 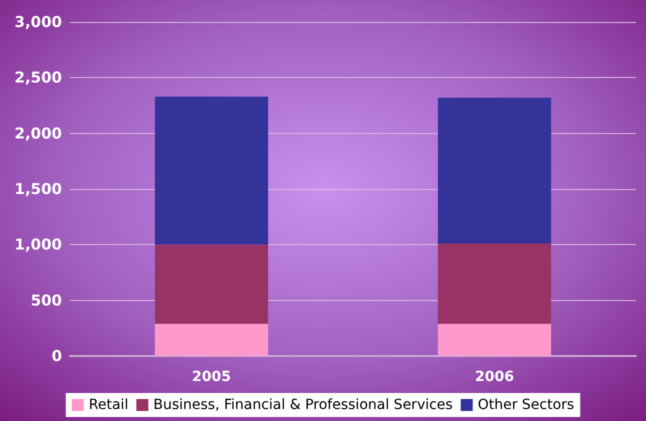 What do you see at coordinates (38, 245) in the screenshot?
I see `y-tick-label: 1,000` at bounding box center [38, 245].